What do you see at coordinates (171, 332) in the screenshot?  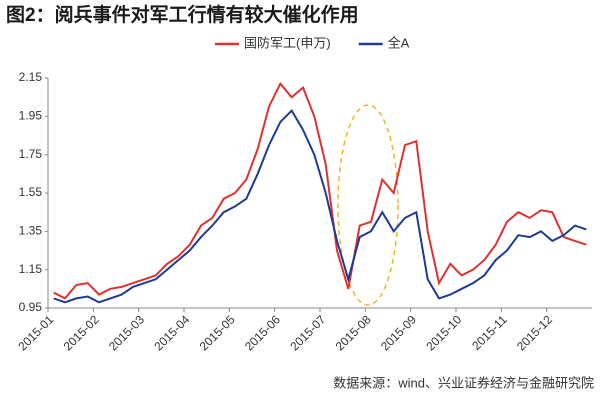 I see `x-tick-label: 2015-04` at bounding box center [171, 332].